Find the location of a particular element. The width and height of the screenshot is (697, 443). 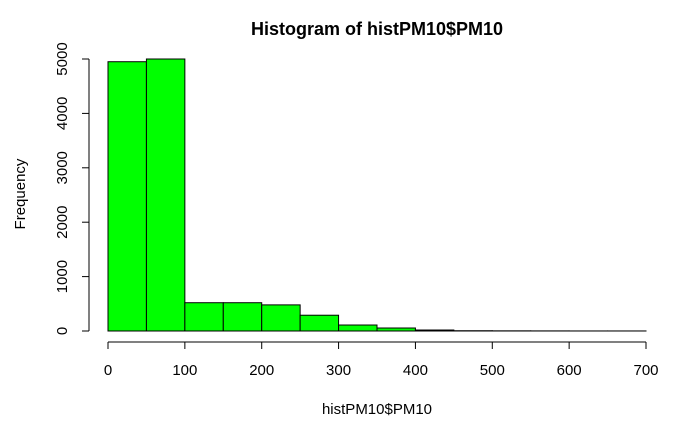

x-tick-label: 700 is located at coordinates (645, 370).